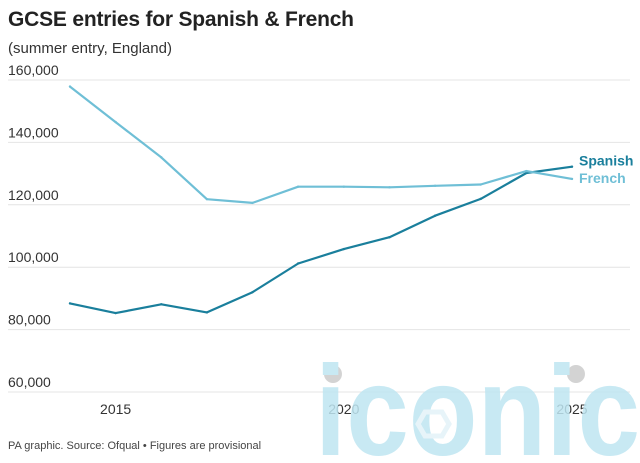 This screenshot has height=463, width=640. Describe the element at coordinates (90, 48) in the screenshot. I see `chart-subtitle: (summer entry, England)` at that location.